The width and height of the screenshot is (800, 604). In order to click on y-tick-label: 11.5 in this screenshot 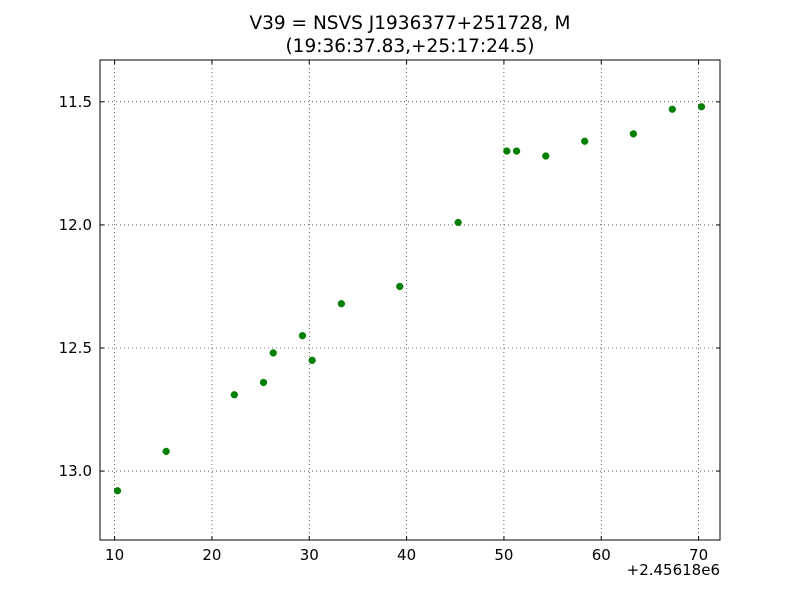, I will do `click(75, 102)`.